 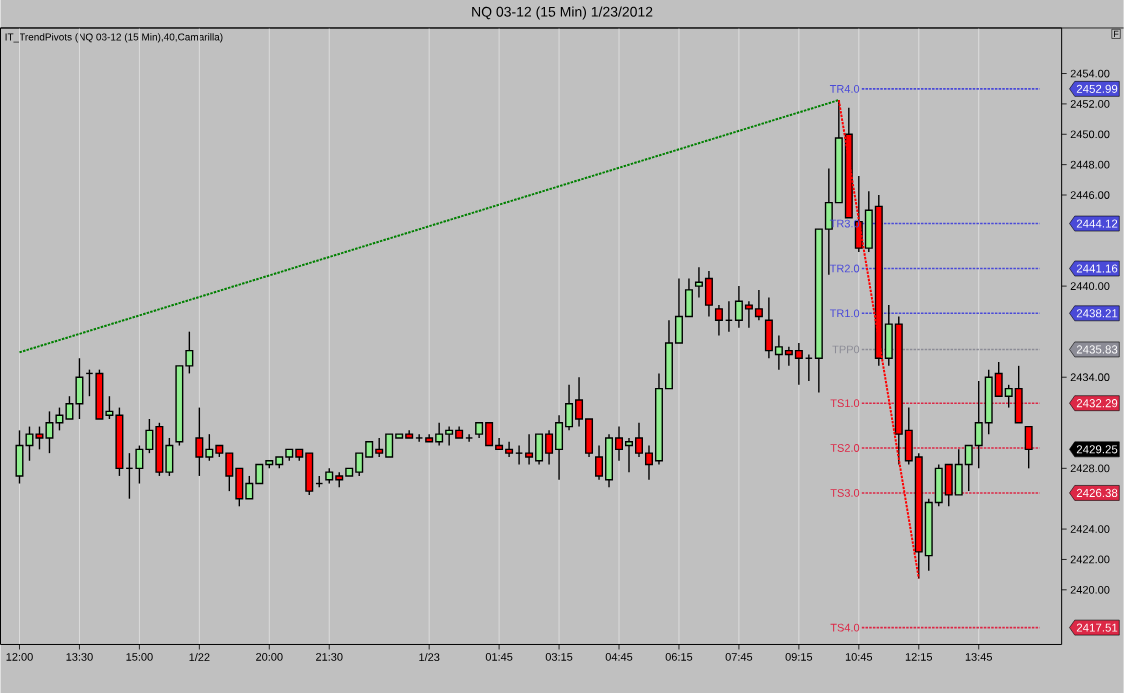 What do you see at coordinates (1097, 313) in the screenshot?
I see `text: 2438.21` at bounding box center [1097, 313].